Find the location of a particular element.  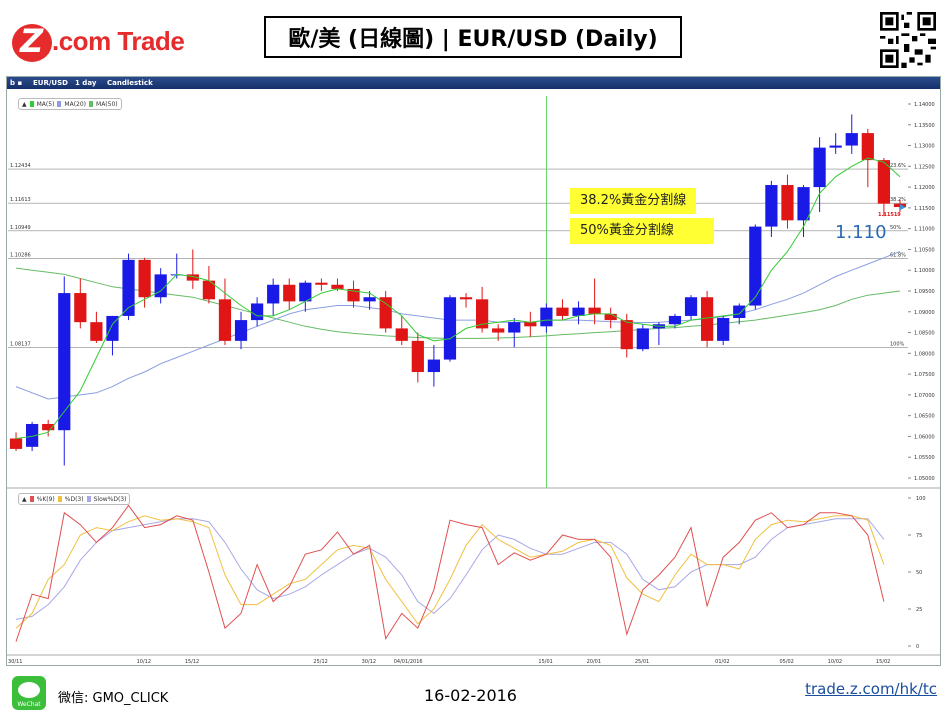

osc-legend: ▲ %K(9) %D(3) Slow%D(3) is located at coordinates (74, 499).